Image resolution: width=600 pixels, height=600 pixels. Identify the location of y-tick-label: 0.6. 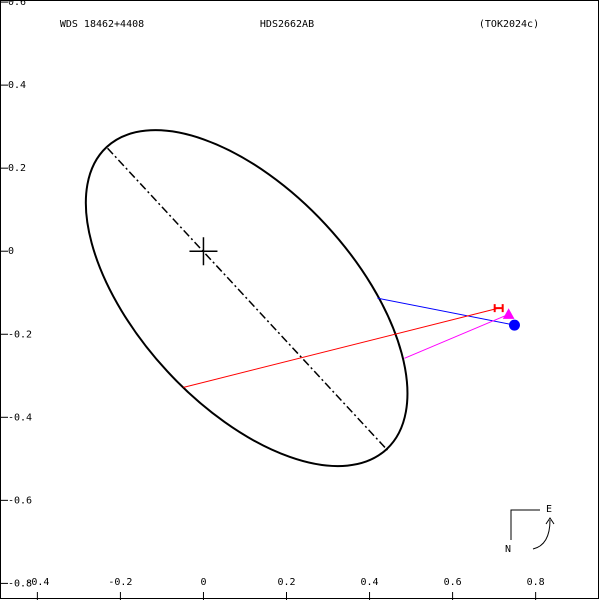
(17, 4).